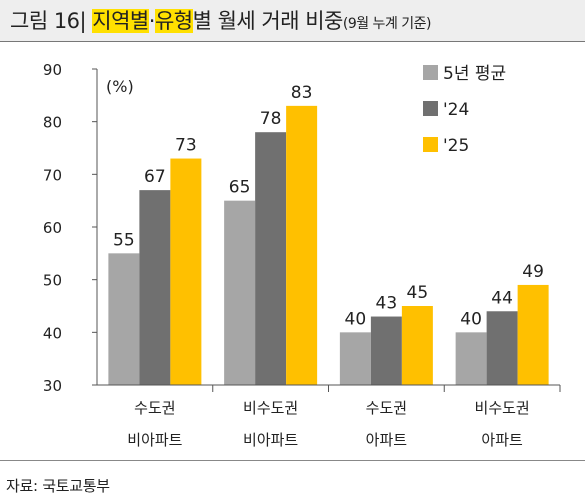  Describe the element at coordinates (456, 110) in the screenshot. I see `legend-label: '24` at that location.